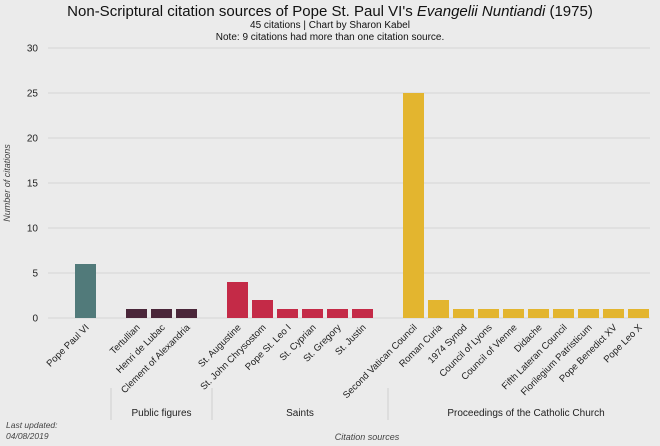 The height and width of the screenshot is (446, 660). I want to click on last-updated-label: Last updated:, so click(32, 425).